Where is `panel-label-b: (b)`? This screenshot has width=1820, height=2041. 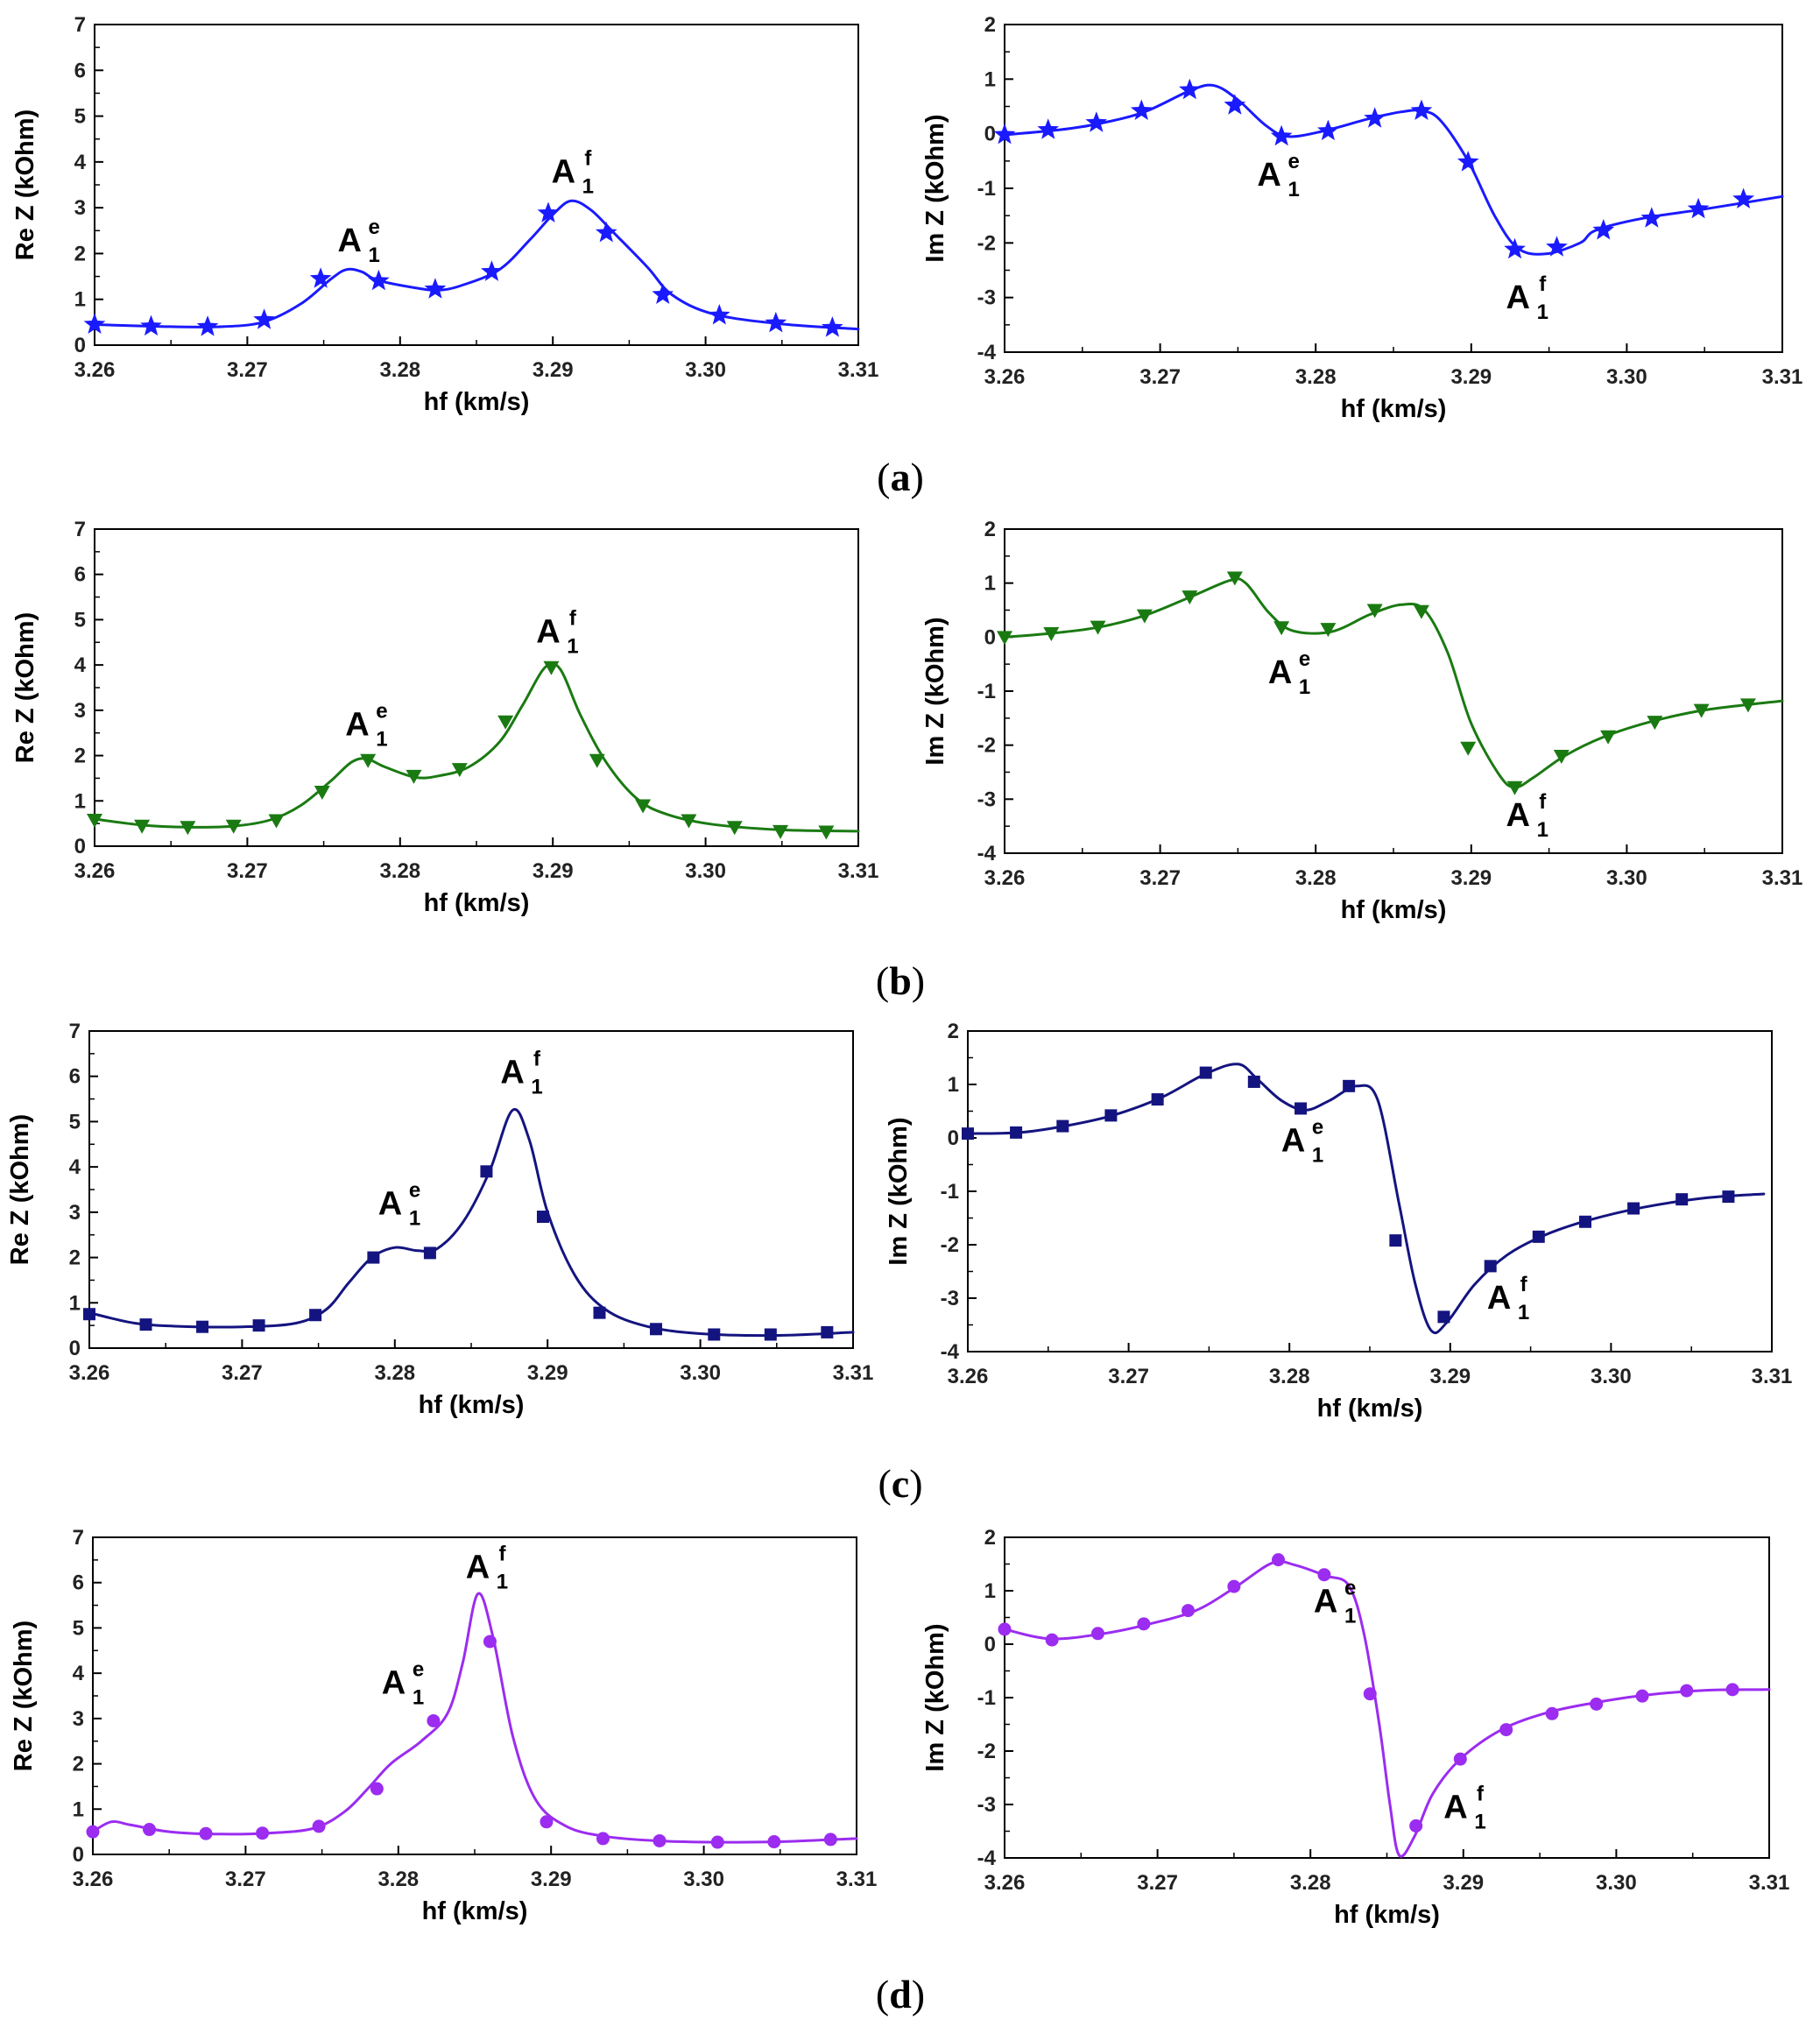 panel-label-b: (b) is located at coordinates (900, 981).